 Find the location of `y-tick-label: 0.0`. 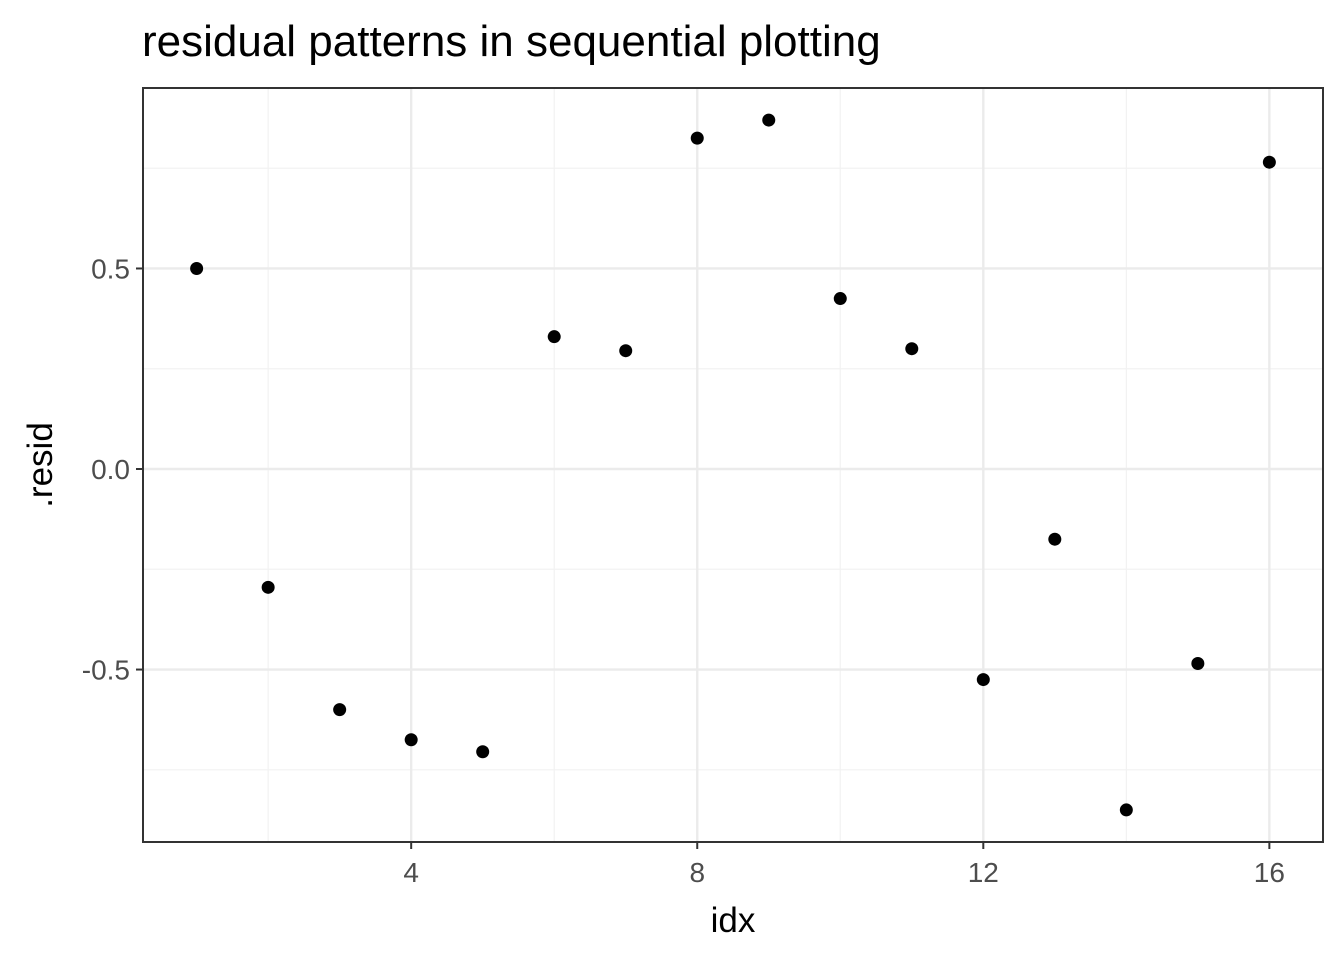

y-tick-label: 0.0 is located at coordinates (110, 469).